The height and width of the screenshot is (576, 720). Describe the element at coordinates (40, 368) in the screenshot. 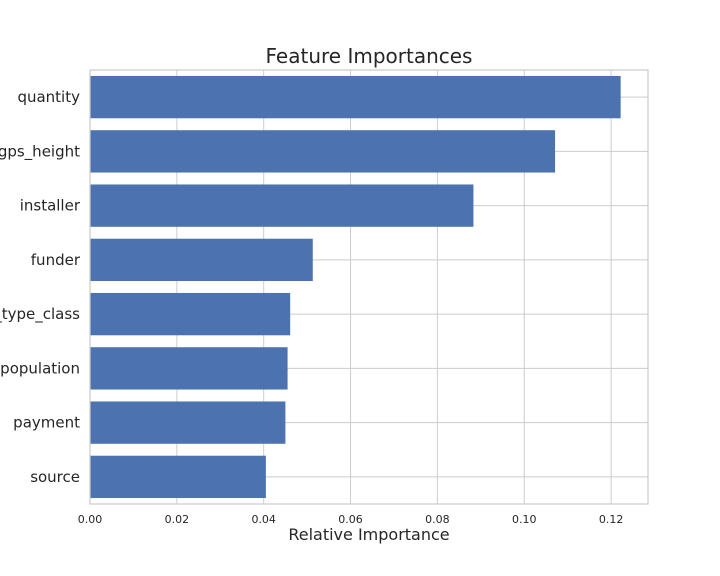

I see `y-tick-label: population` at that location.